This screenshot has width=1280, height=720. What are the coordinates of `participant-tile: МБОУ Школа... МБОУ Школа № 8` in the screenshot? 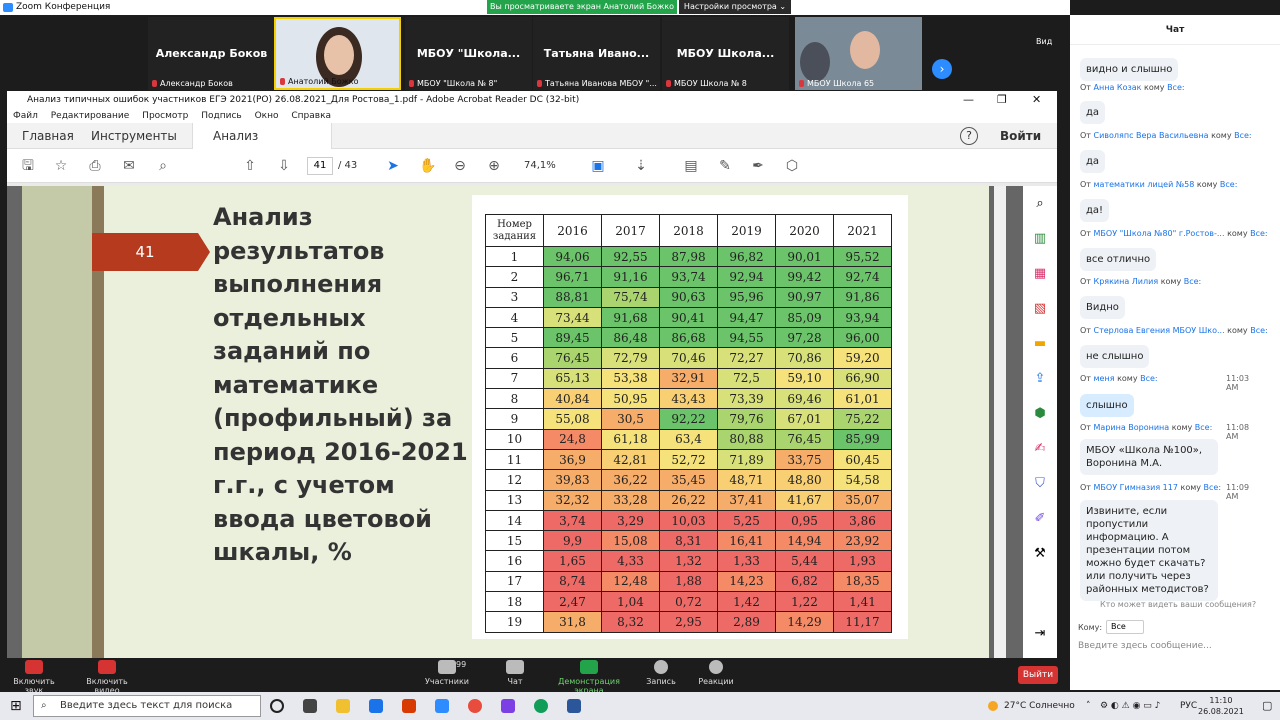 It's located at (725, 53).